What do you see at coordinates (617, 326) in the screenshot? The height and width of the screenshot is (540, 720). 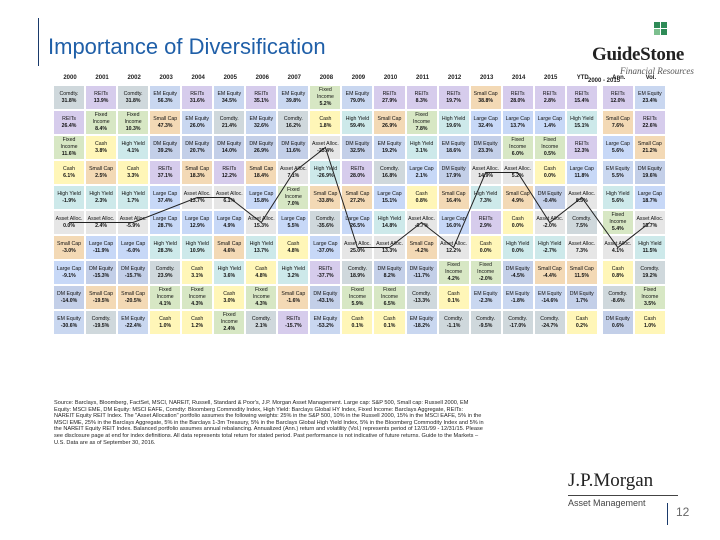 I see `cell-return-value: 0.6%` at bounding box center [617, 326].